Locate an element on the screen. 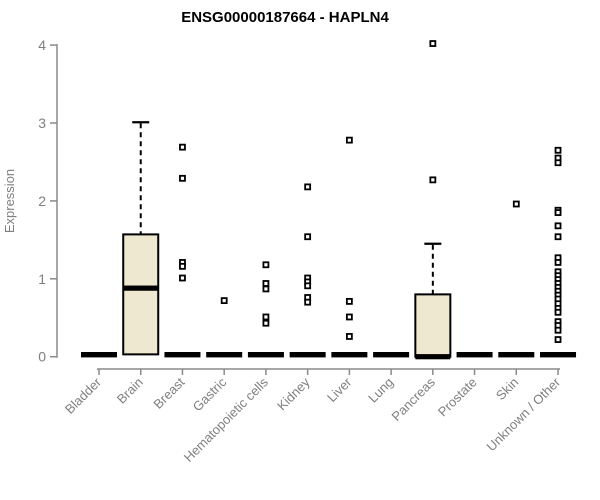 This screenshot has width=600, height=500. collapsed-box-breast is located at coordinates (182, 355).